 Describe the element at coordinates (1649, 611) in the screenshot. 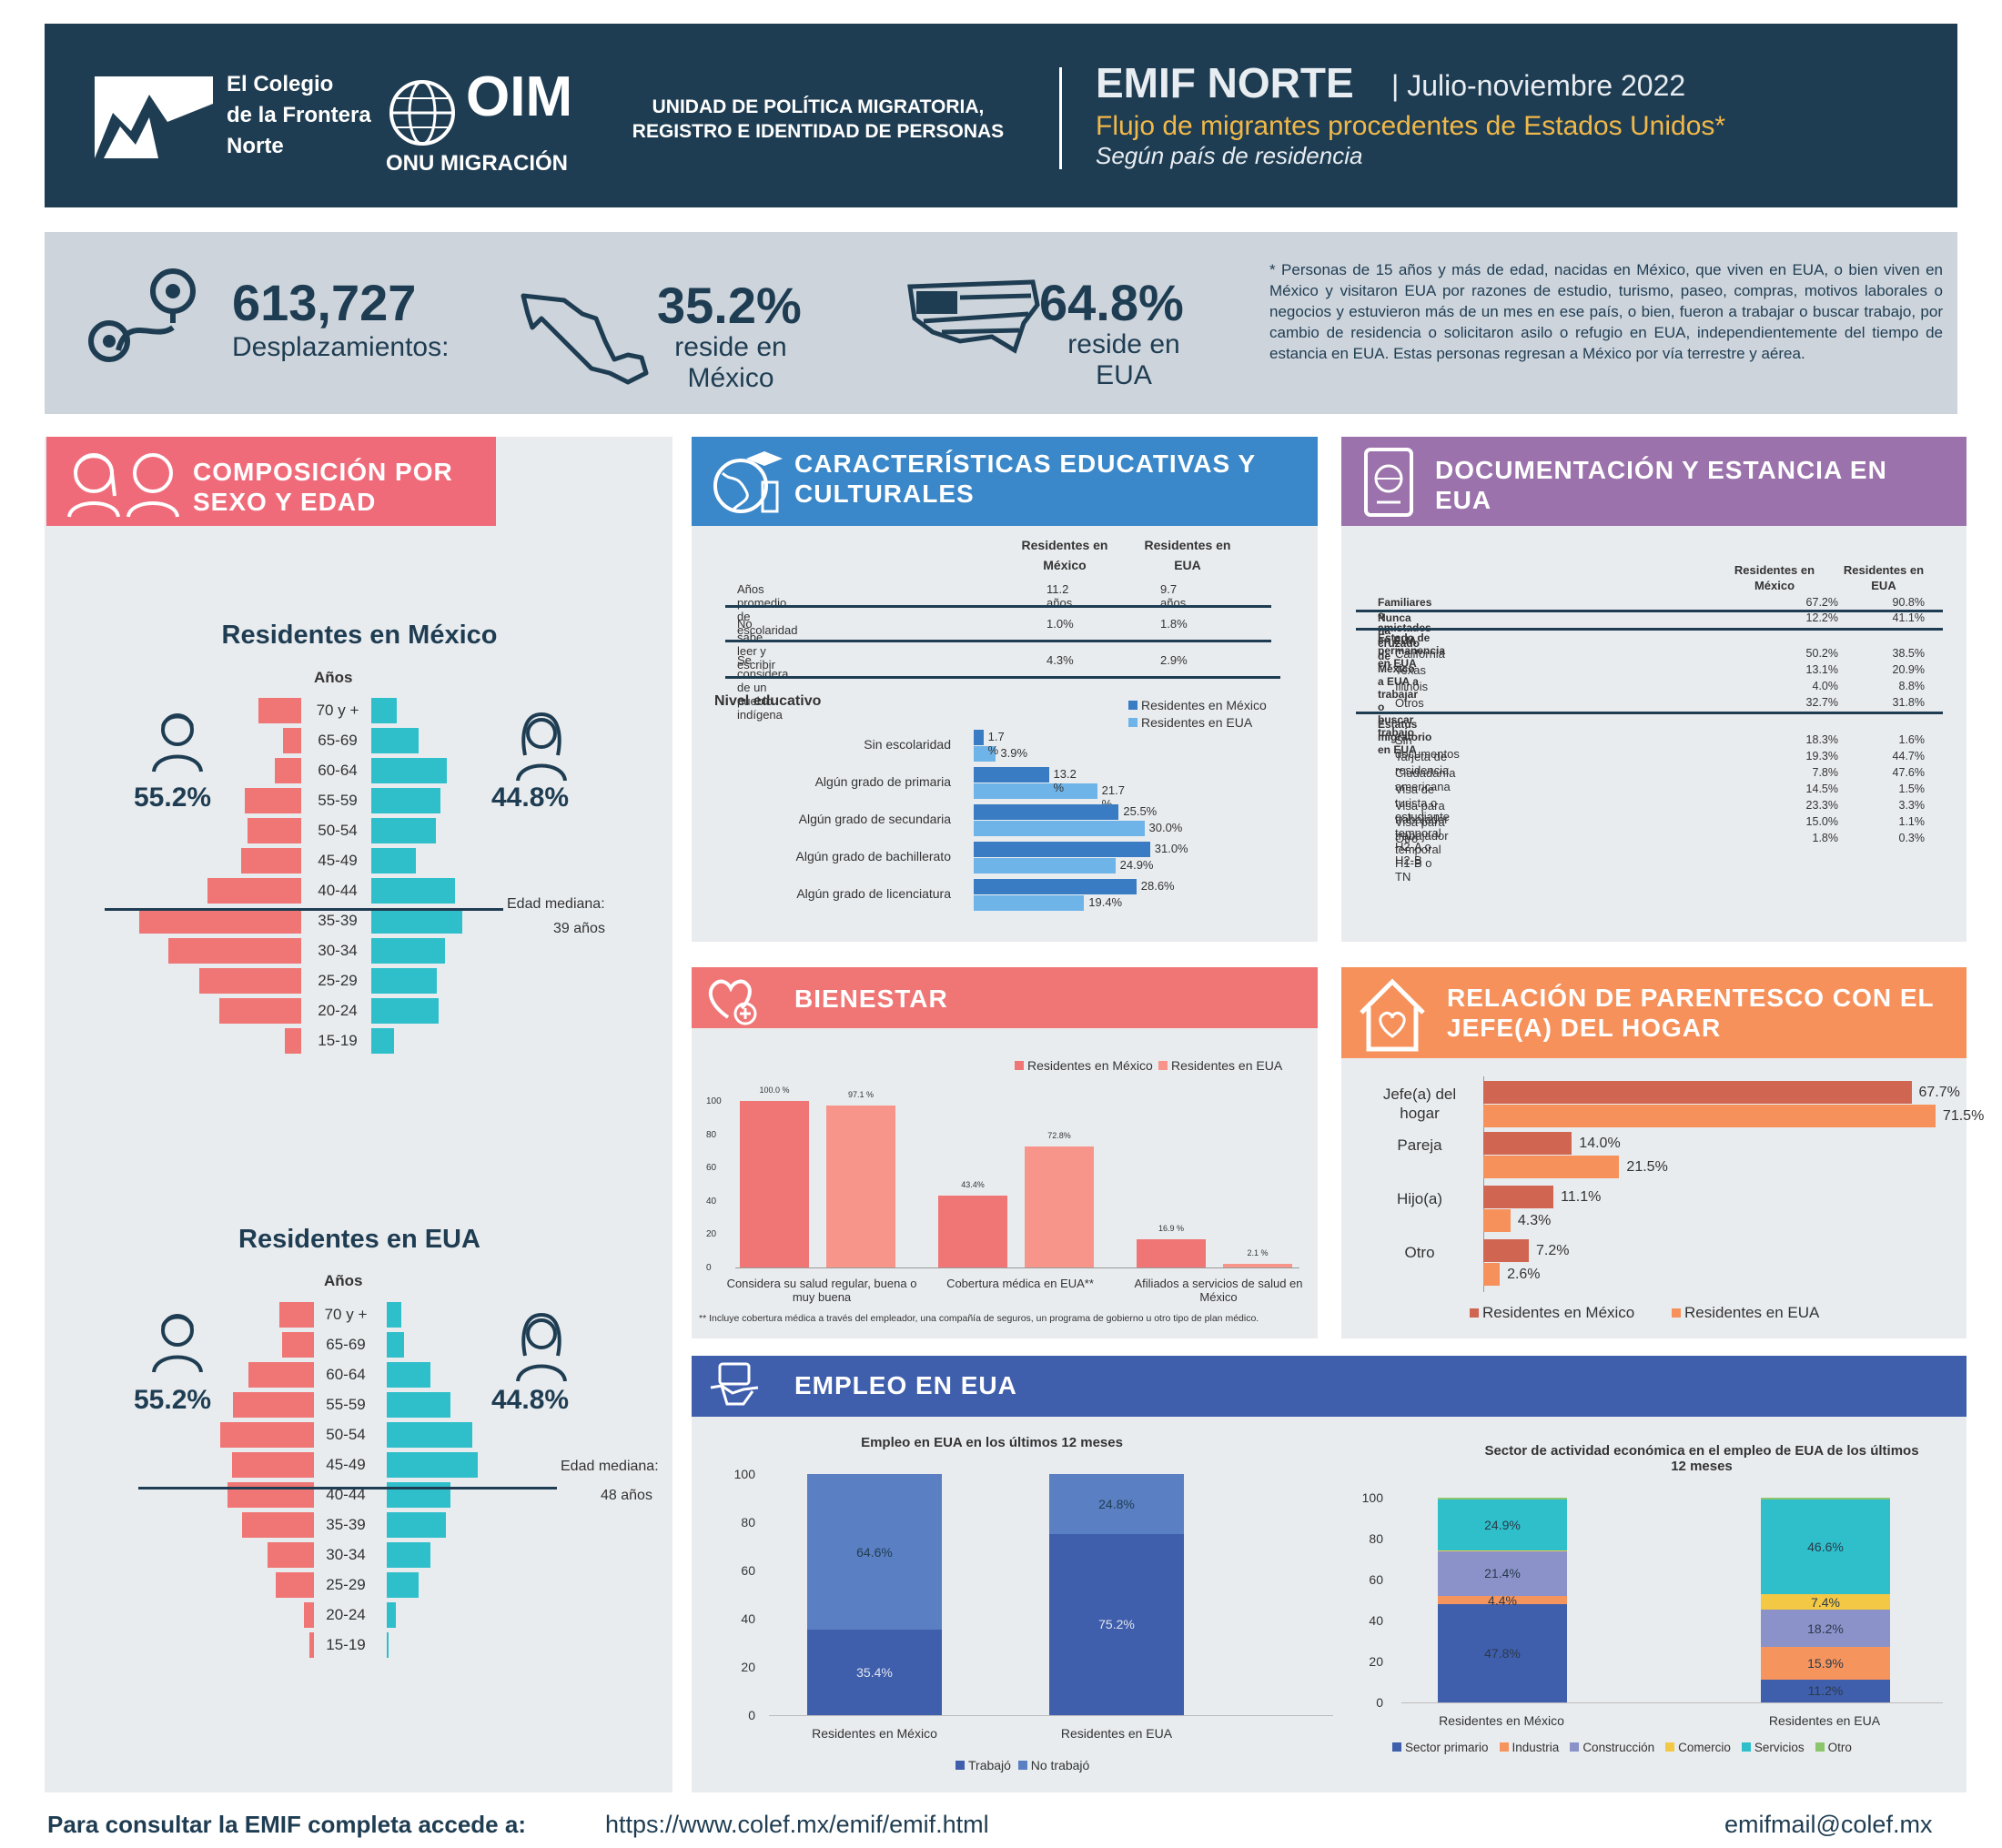

I see `doc-divider` at that location.